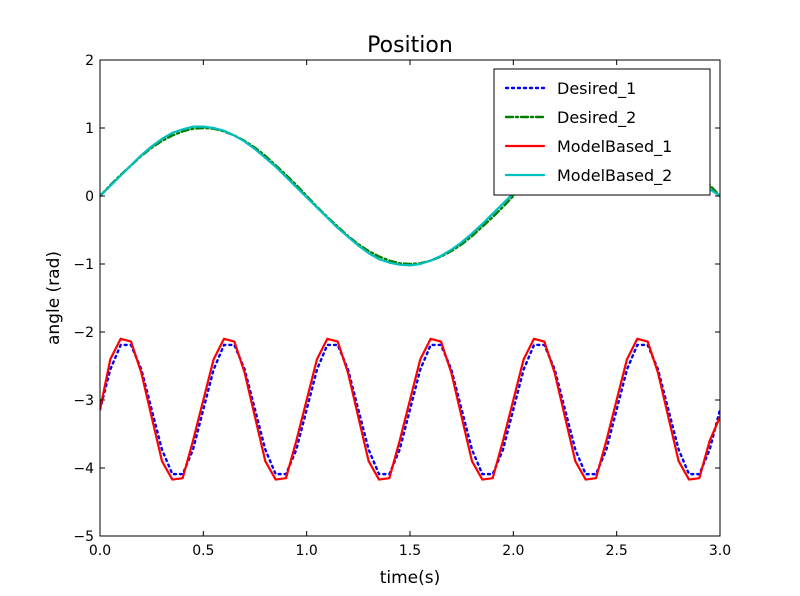 Image resolution: width=800 pixels, height=596 pixels. What do you see at coordinates (203, 551) in the screenshot?
I see `x-tick-label: 0.5` at bounding box center [203, 551].